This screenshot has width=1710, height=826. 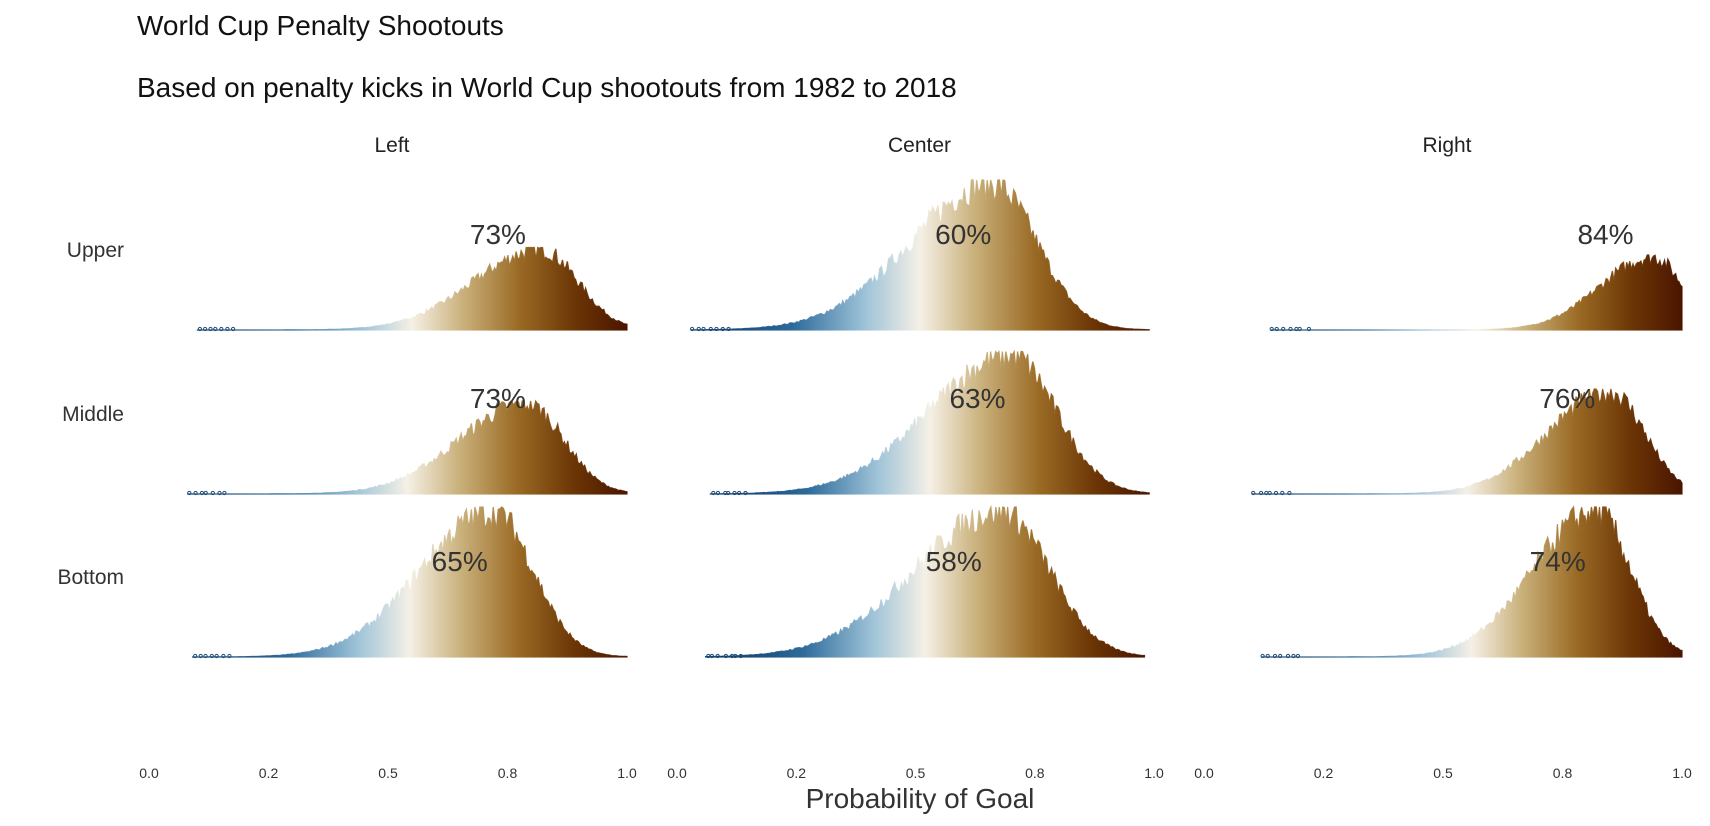 What do you see at coordinates (1443, 773) in the screenshot?
I see `x-tick-label: 0.5` at bounding box center [1443, 773].